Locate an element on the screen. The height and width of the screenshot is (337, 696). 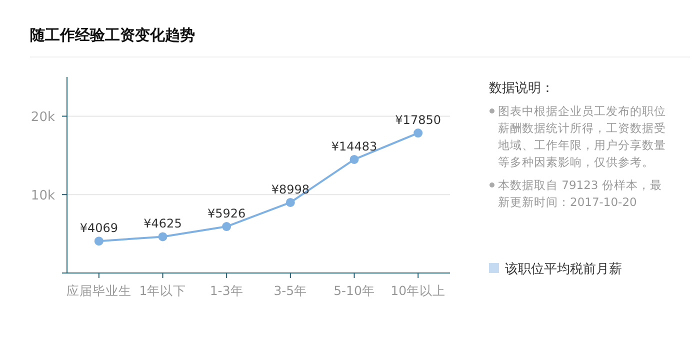
chart-title: 随工作经验工资变化趋势 is located at coordinates (112, 35).